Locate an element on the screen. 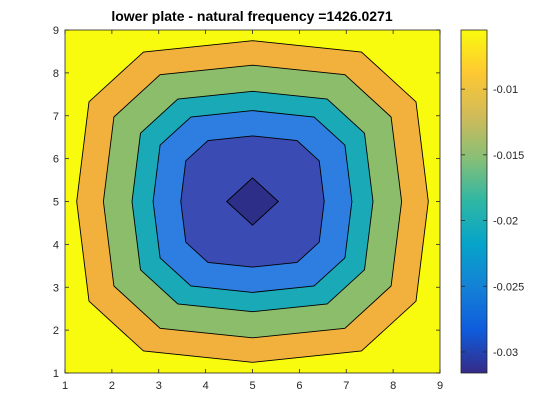  x-tick-label: 2 is located at coordinates (112, 386).